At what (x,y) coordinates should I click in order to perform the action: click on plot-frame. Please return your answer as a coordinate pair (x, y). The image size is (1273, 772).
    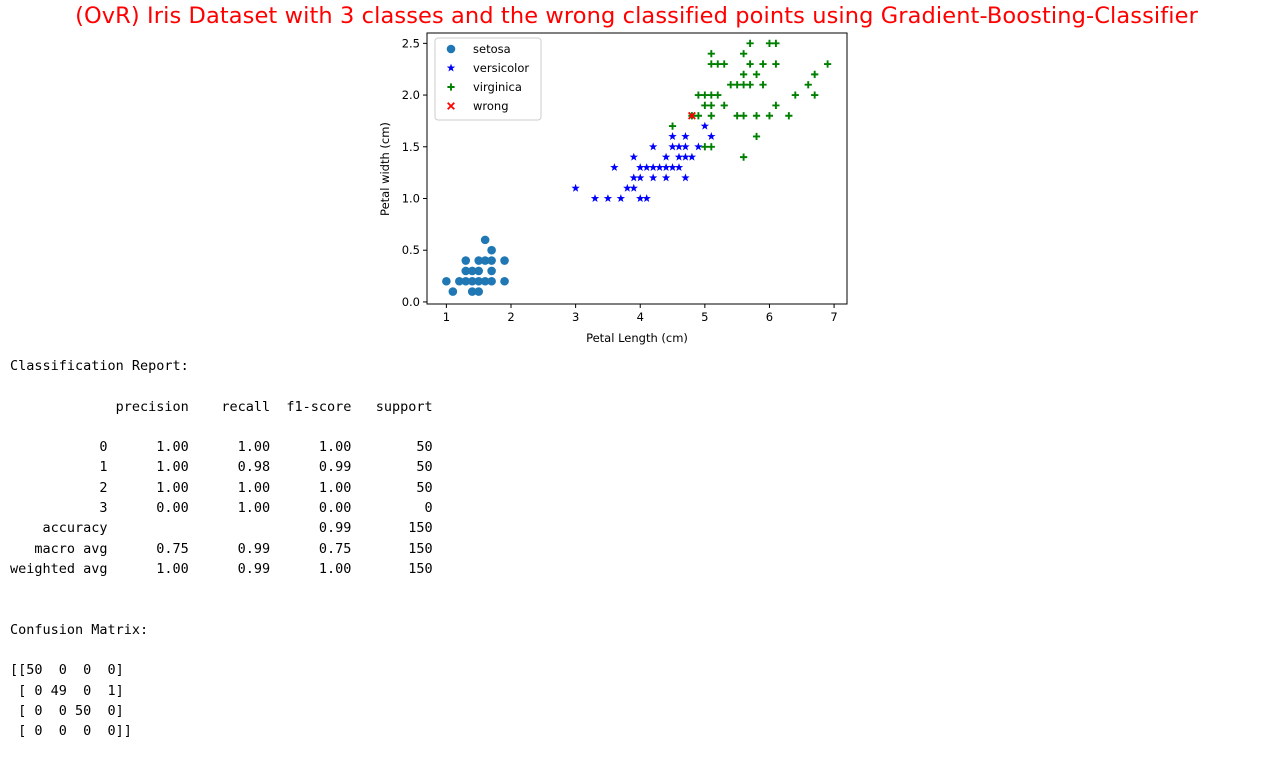
    Looking at the image, I should click on (637, 168).